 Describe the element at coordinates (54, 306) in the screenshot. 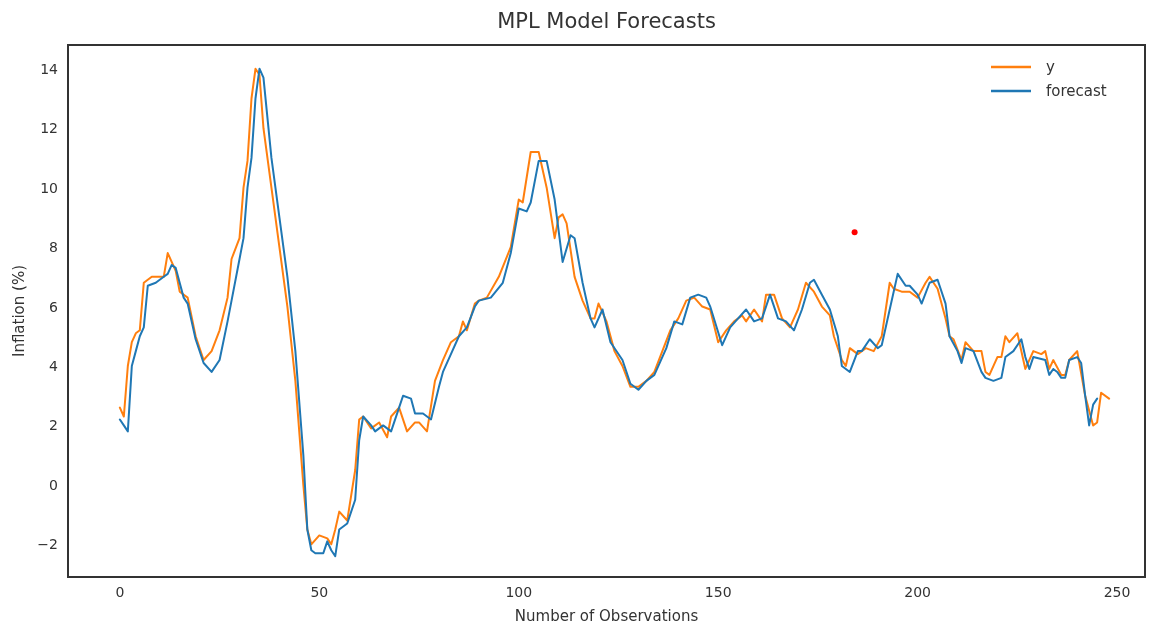

I see `y-tick-label: 6` at that location.